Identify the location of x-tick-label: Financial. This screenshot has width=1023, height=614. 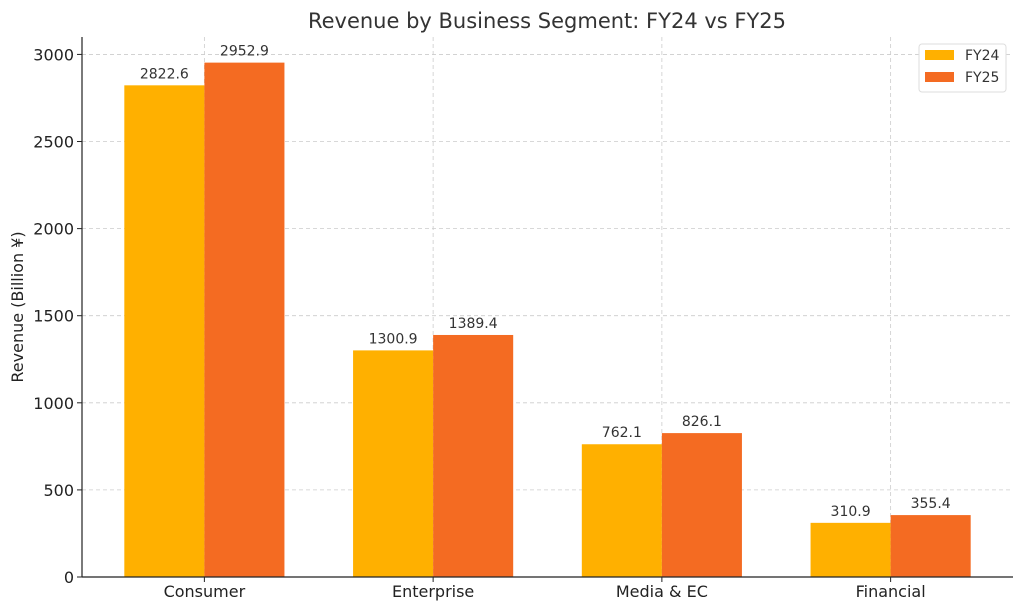
(891, 591).